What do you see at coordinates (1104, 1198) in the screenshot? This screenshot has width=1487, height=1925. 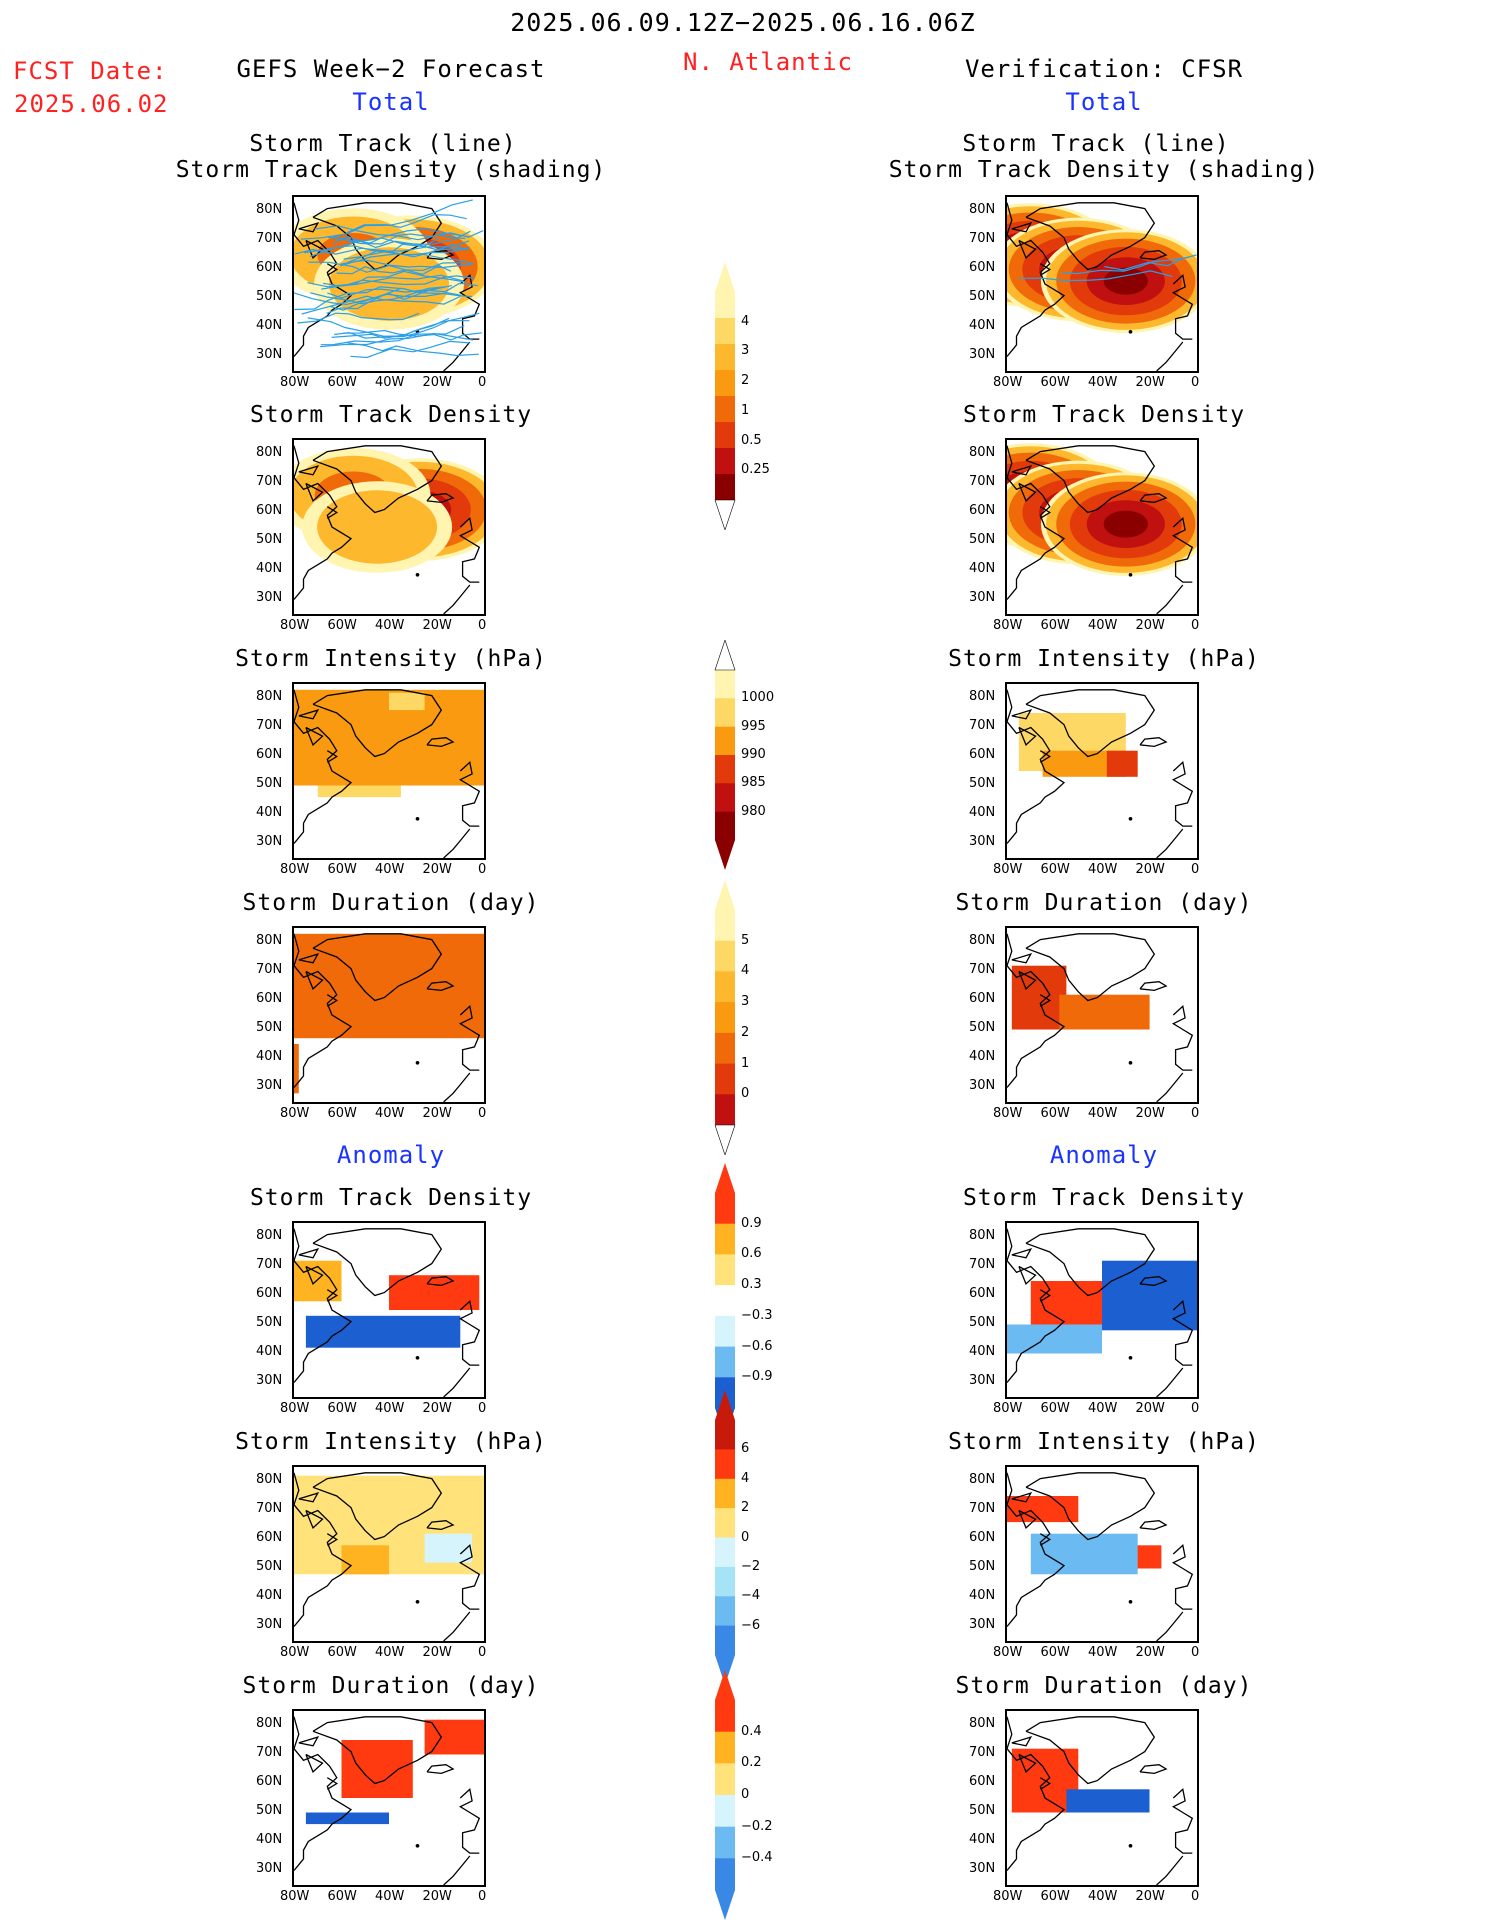 I see `panel-title-cfsr-anom-density: Storm Track Density` at bounding box center [1104, 1198].